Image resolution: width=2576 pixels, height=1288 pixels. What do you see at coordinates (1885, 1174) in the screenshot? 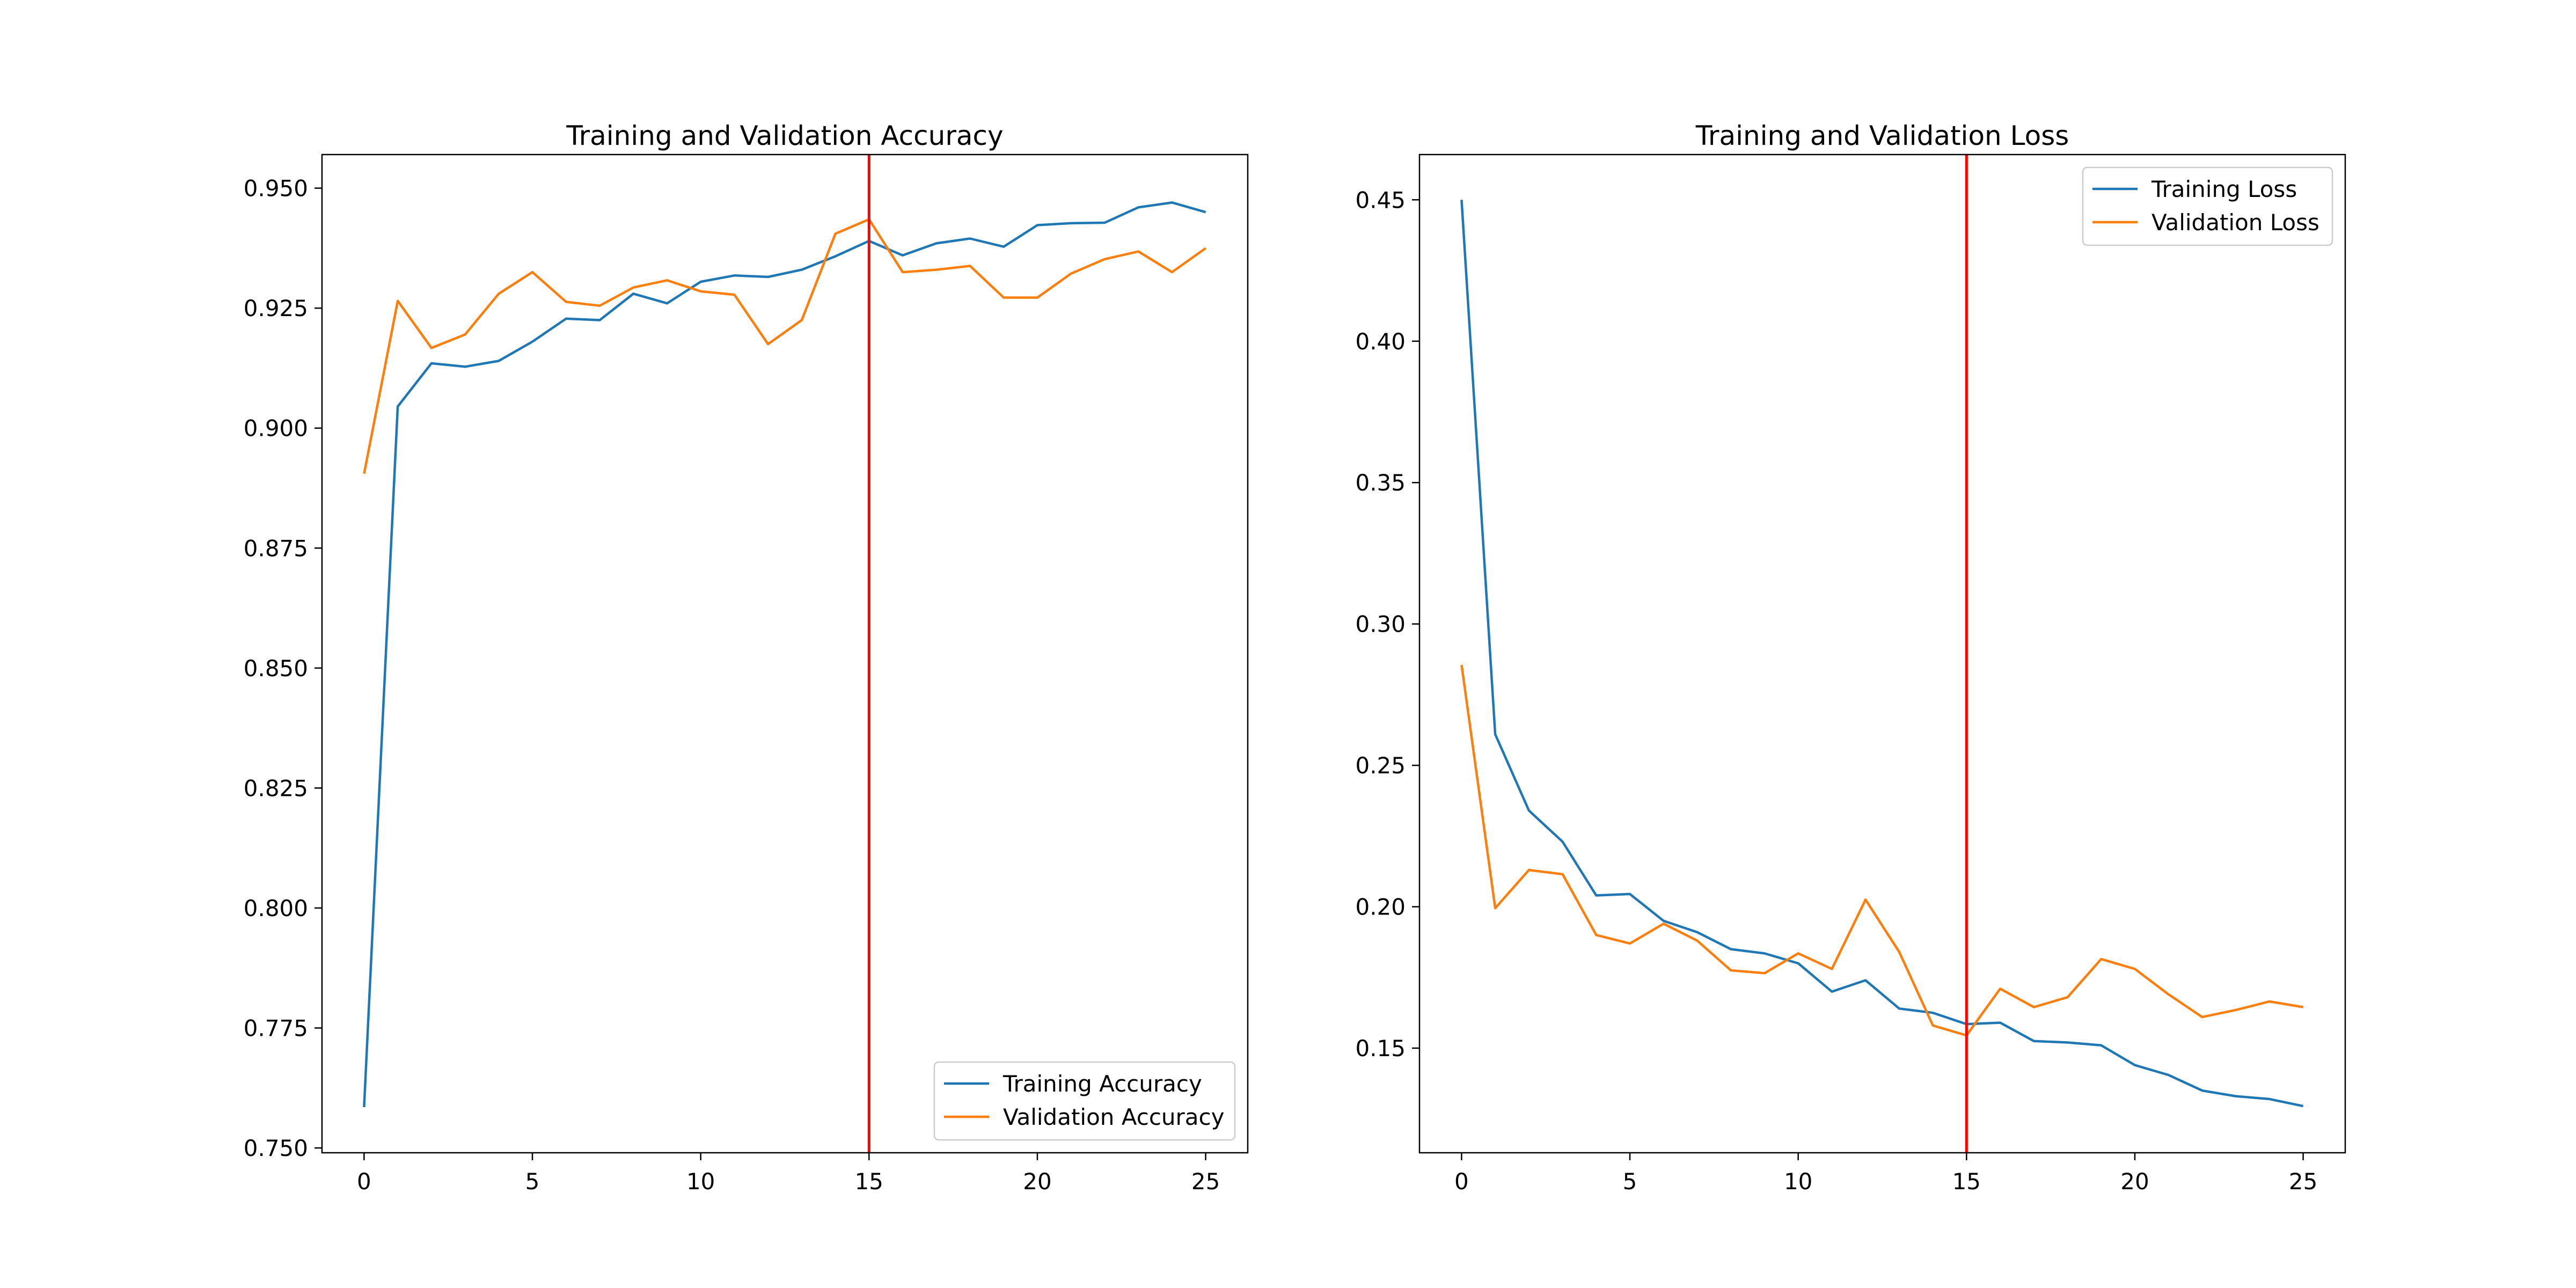
I see `loss-x-ticks: 0 5 10 15 20 25` at bounding box center [1885, 1174].